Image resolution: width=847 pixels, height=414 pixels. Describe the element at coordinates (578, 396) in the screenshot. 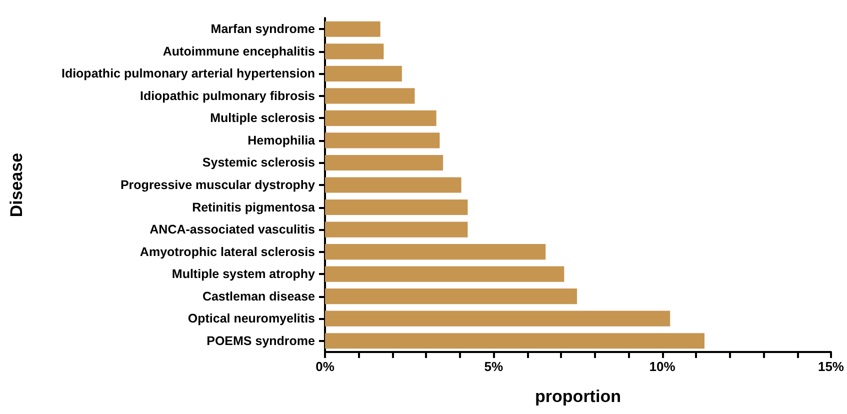

I see `x-axis-title: proportion` at that location.